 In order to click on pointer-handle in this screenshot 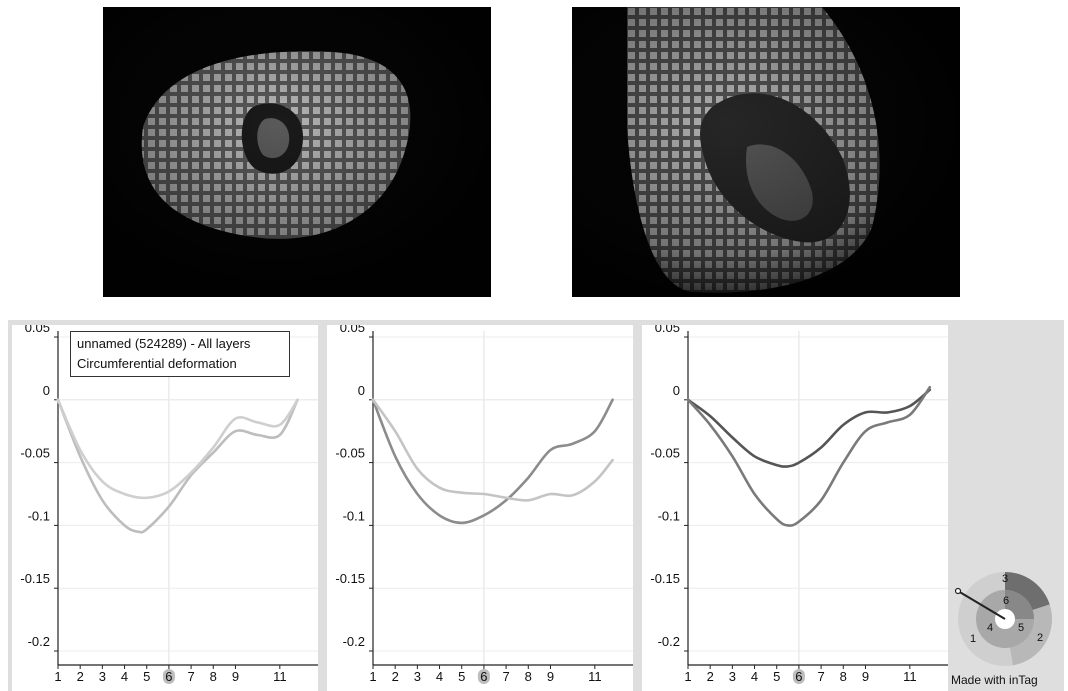, I will do `click(958, 591)`.